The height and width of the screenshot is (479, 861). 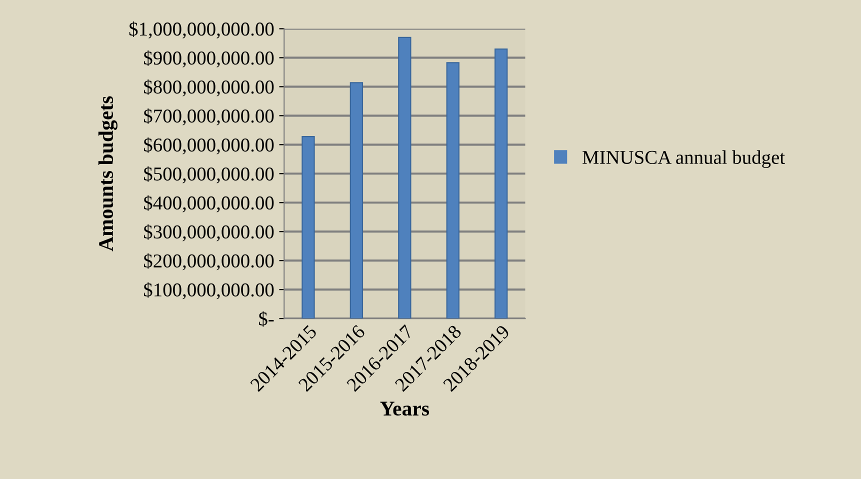 I want to click on y-tick-label: $700,000,000.00, so click(x=209, y=117).